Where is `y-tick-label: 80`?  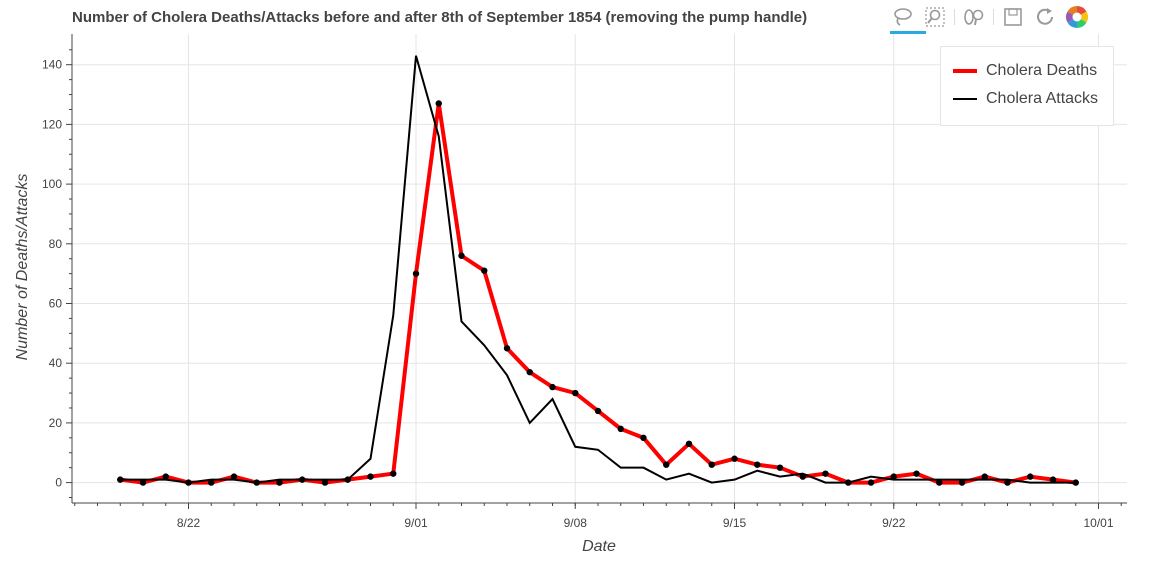
y-tick-label: 80 is located at coordinates (56, 244).